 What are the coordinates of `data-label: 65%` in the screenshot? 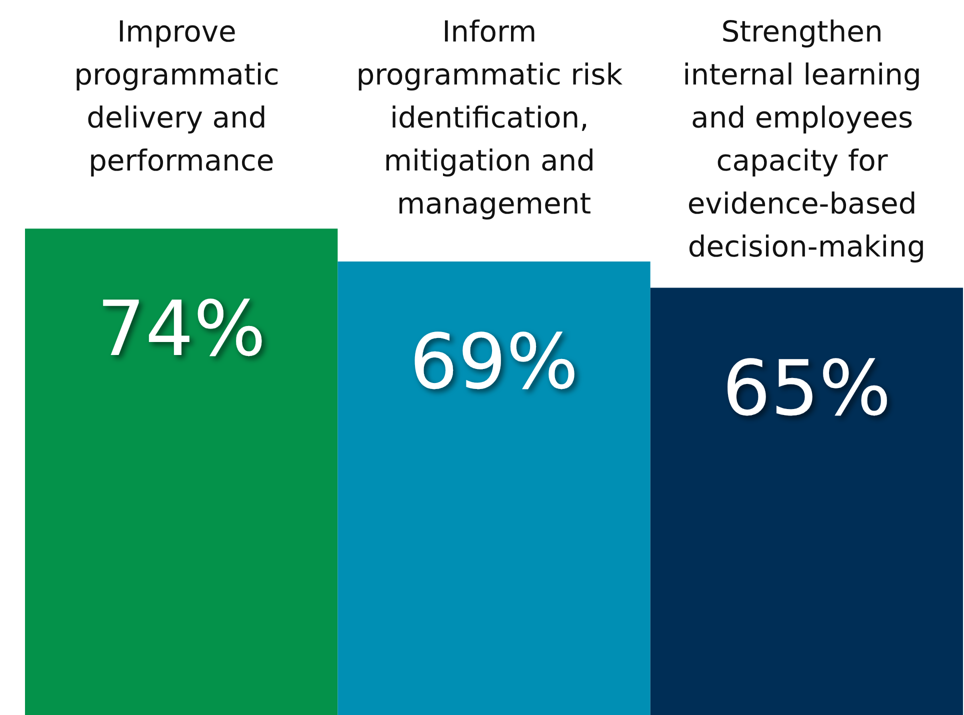 It's located at (807, 387).